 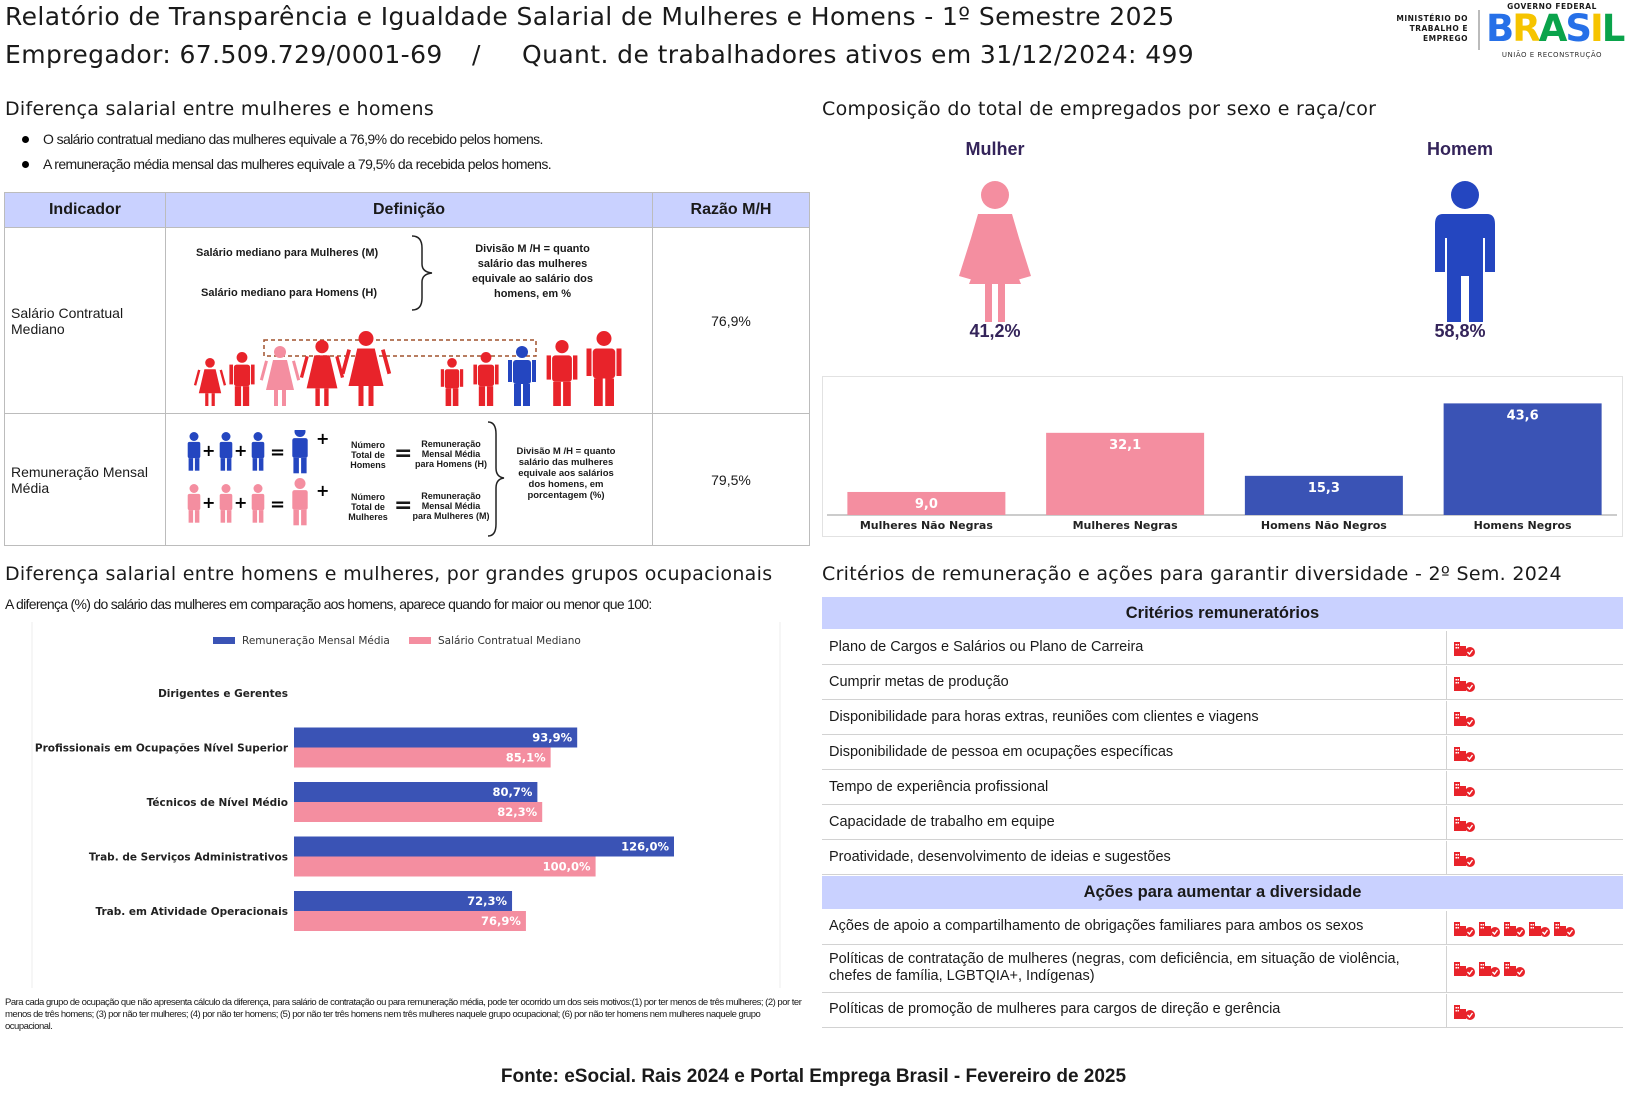 What do you see at coordinates (1432, 28) in the screenshot?
I see `ministry-logo: MINISTÉRIO DO TRABALHO E EMPREGO` at bounding box center [1432, 28].